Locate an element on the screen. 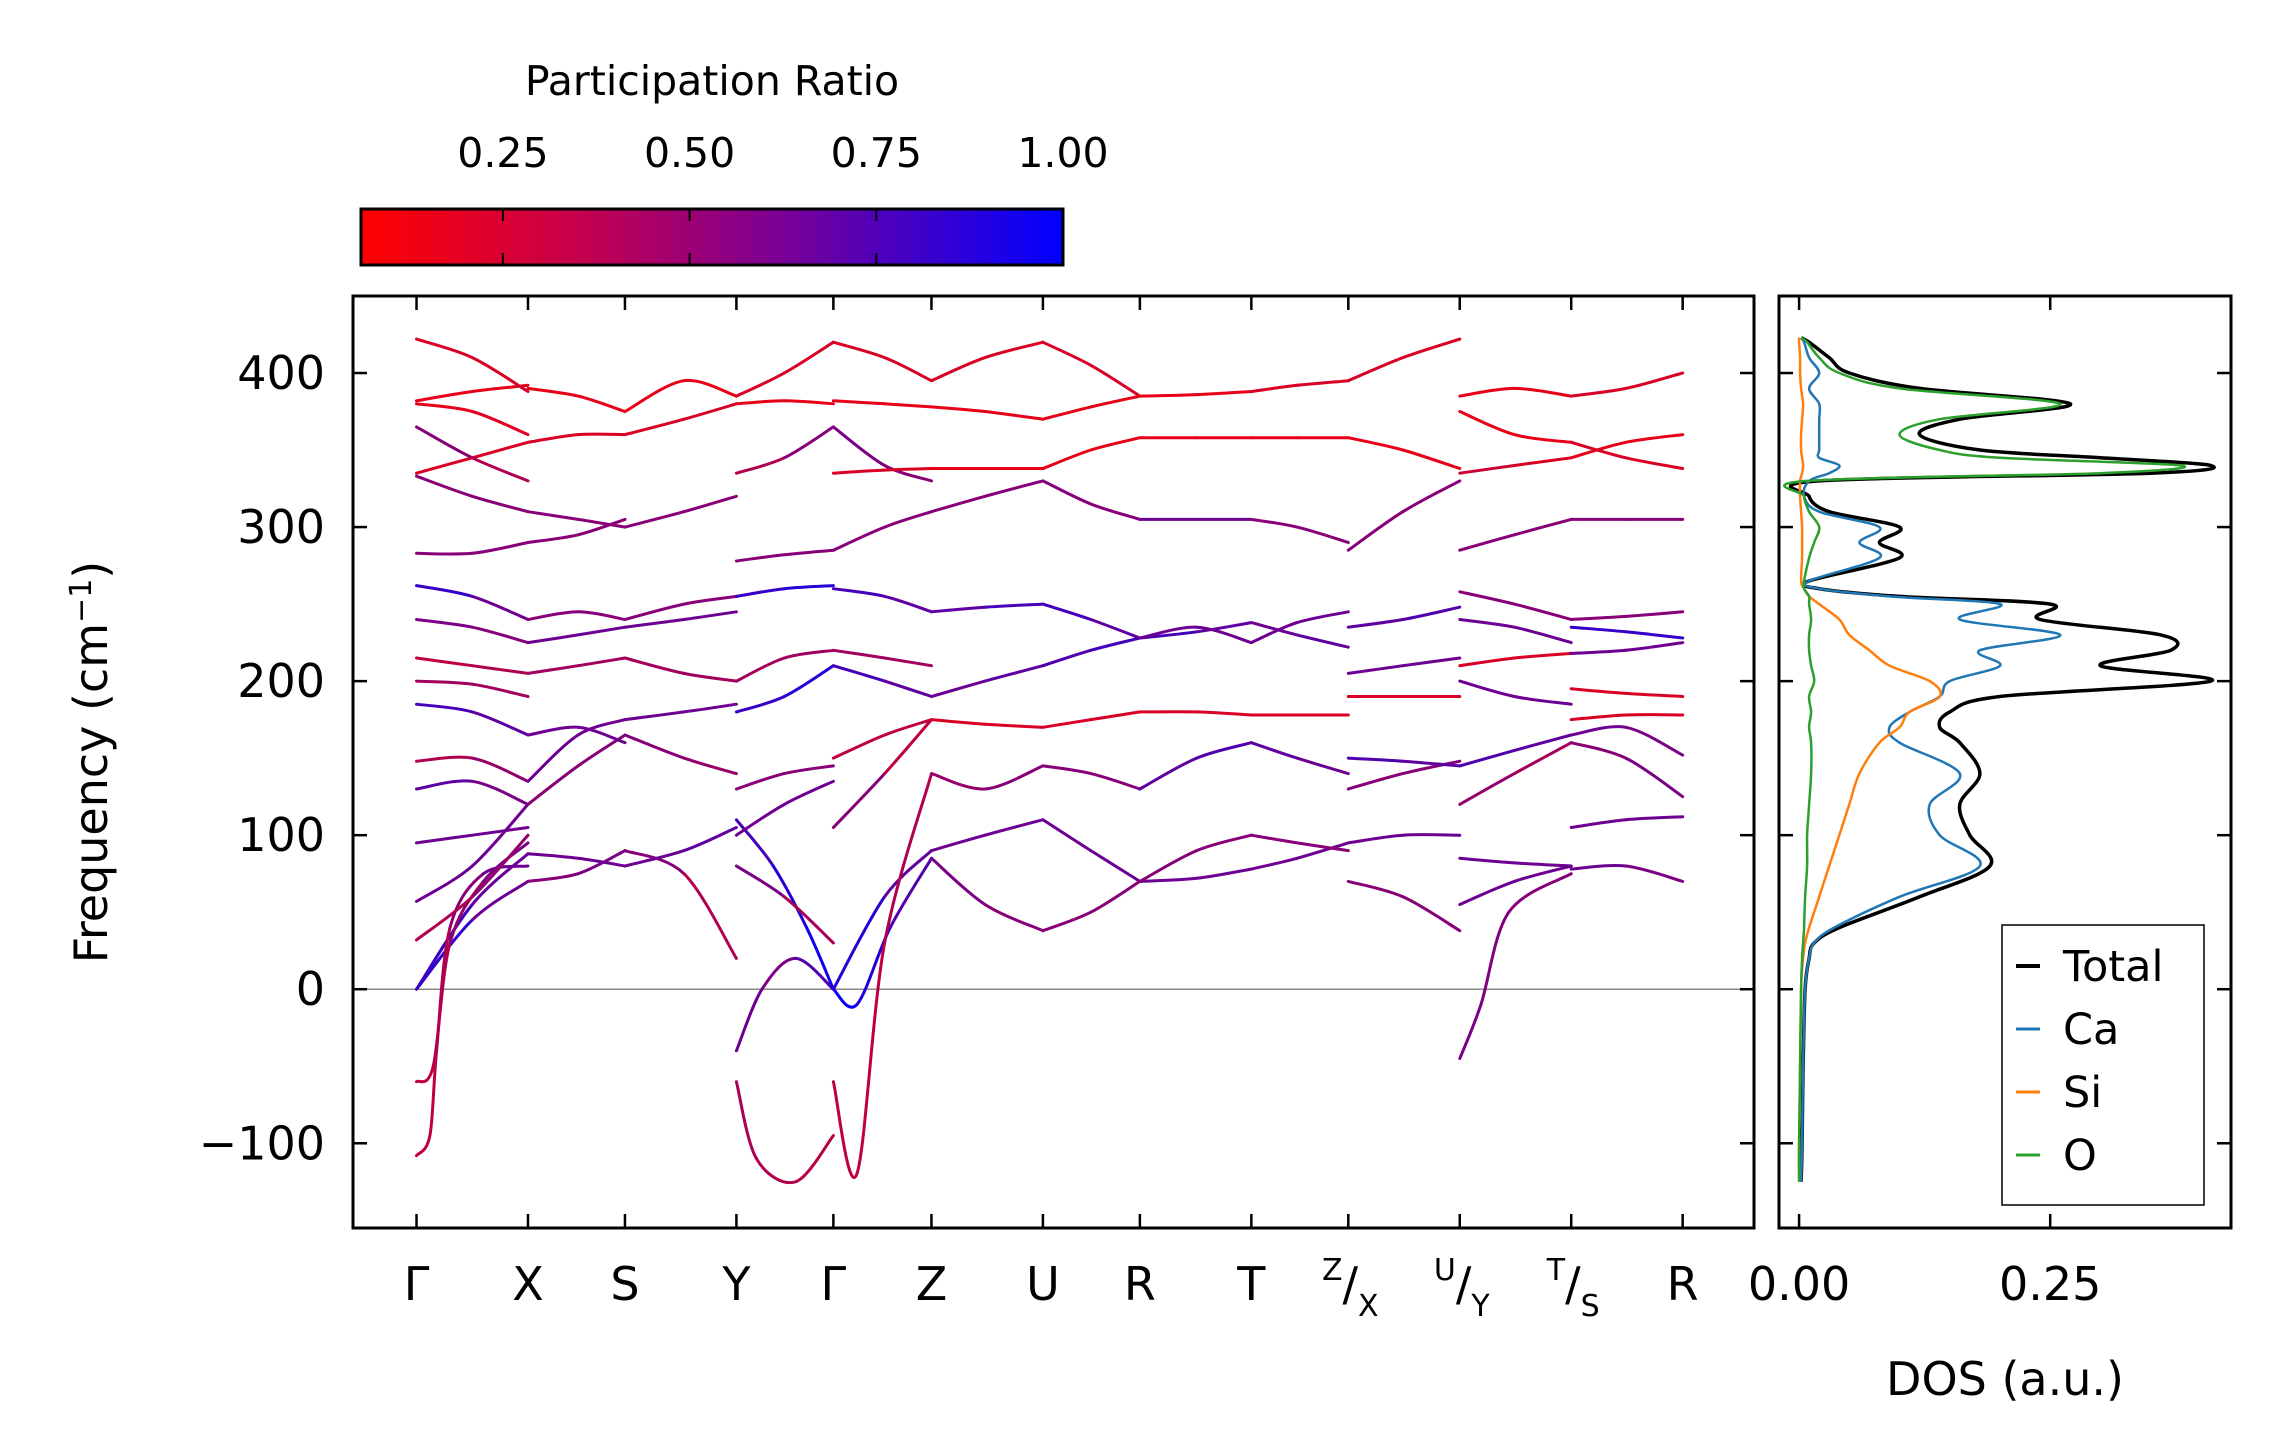 Image resolution: width=2271 pixels, height=1455 pixels. k-point-label: Z/X is located at coordinates (1350, 1288).